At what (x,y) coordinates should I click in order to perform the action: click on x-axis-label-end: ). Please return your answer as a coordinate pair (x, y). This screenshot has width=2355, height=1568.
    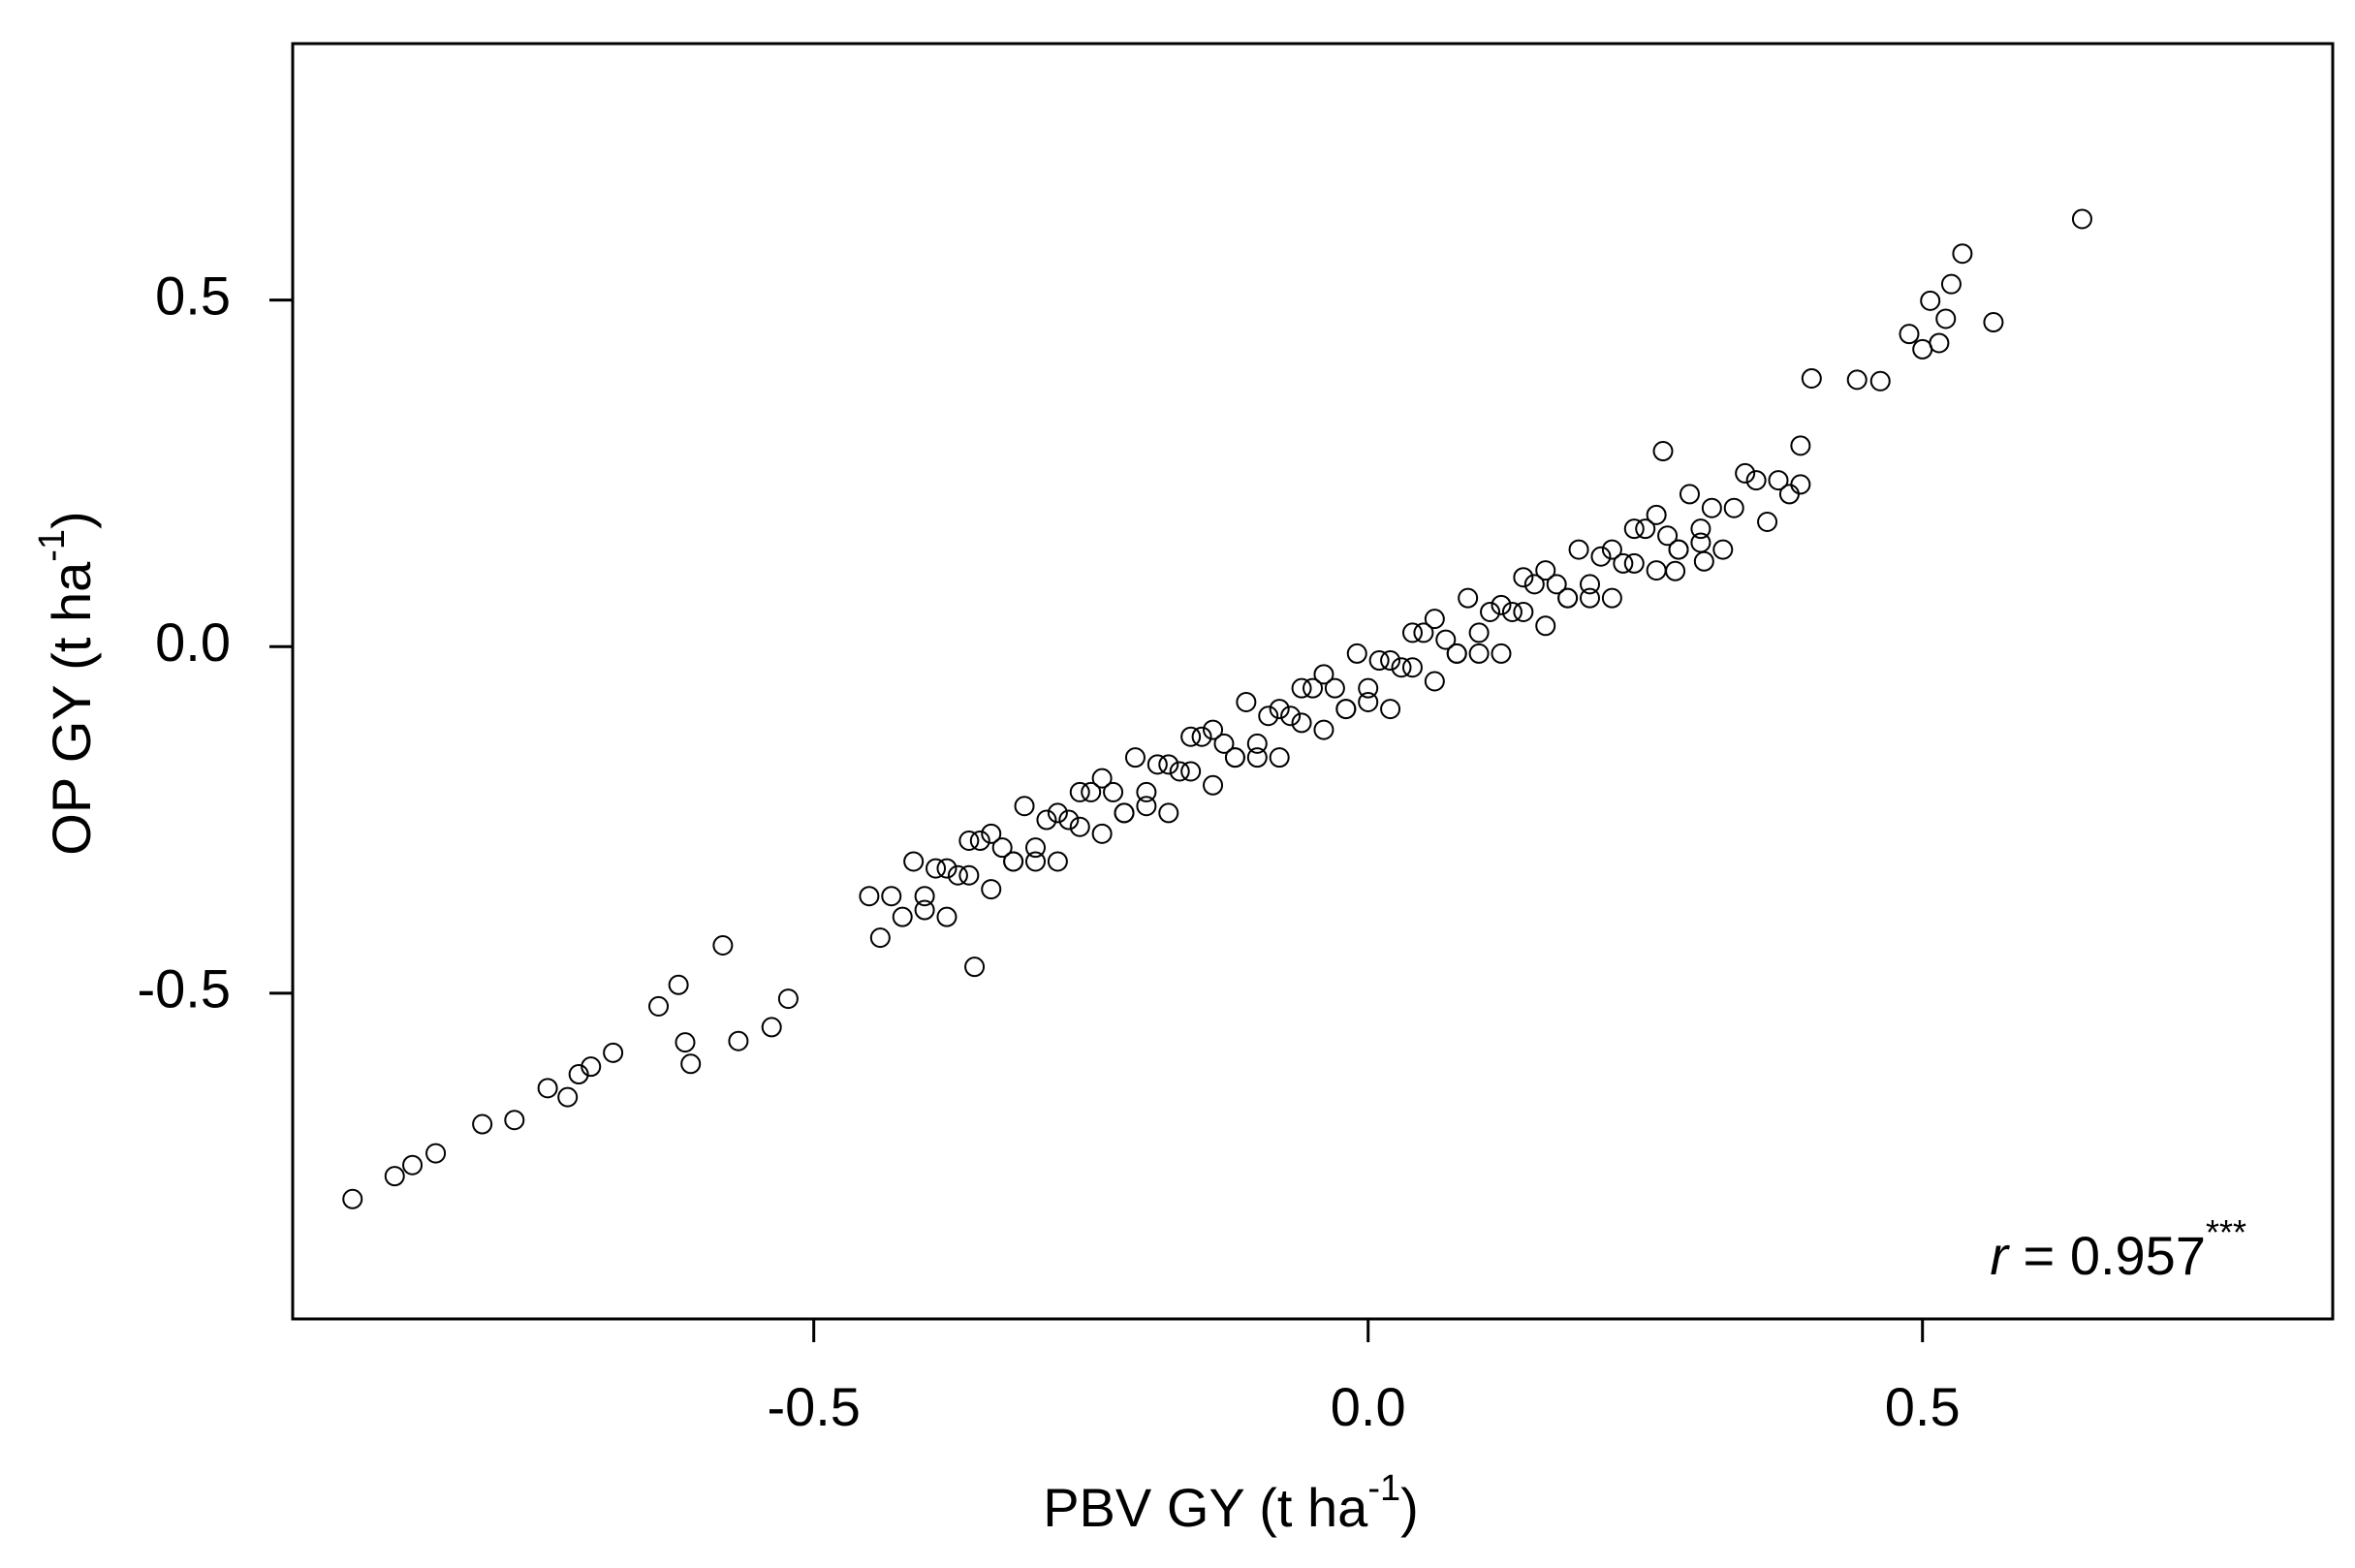
    Looking at the image, I should click on (1409, 1508).